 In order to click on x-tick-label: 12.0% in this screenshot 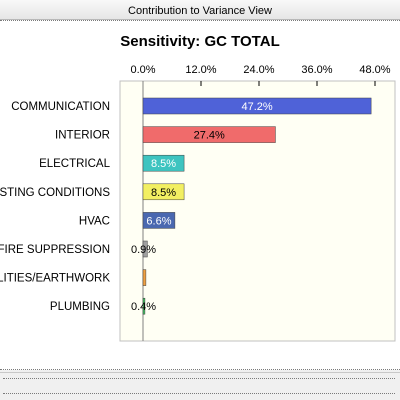, I will do `click(200, 70)`.